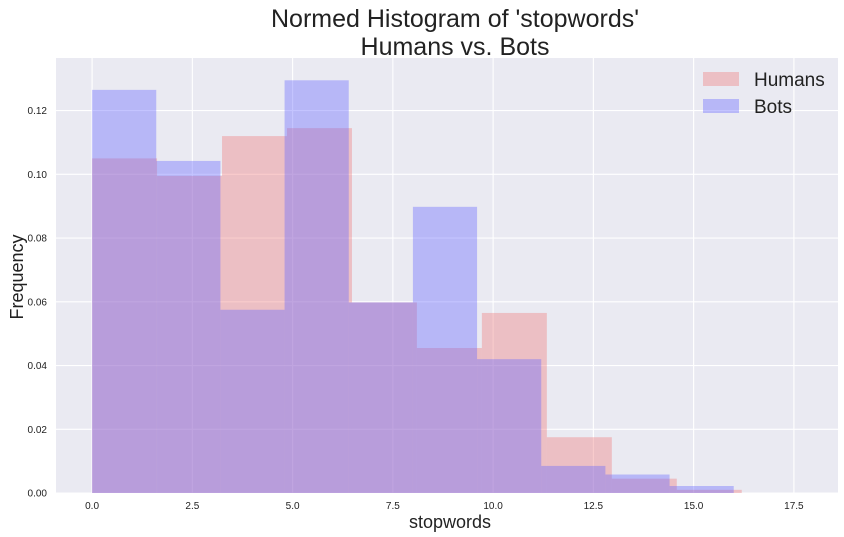  What do you see at coordinates (38, 430) in the screenshot?
I see `y-tick-label: 0.02` at bounding box center [38, 430].